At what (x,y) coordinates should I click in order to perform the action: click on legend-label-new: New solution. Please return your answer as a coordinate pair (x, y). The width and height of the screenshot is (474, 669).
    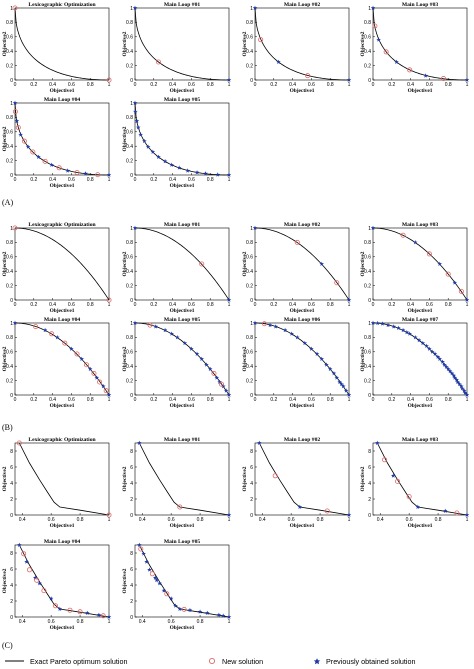
    Looking at the image, I should click on (242, 661).